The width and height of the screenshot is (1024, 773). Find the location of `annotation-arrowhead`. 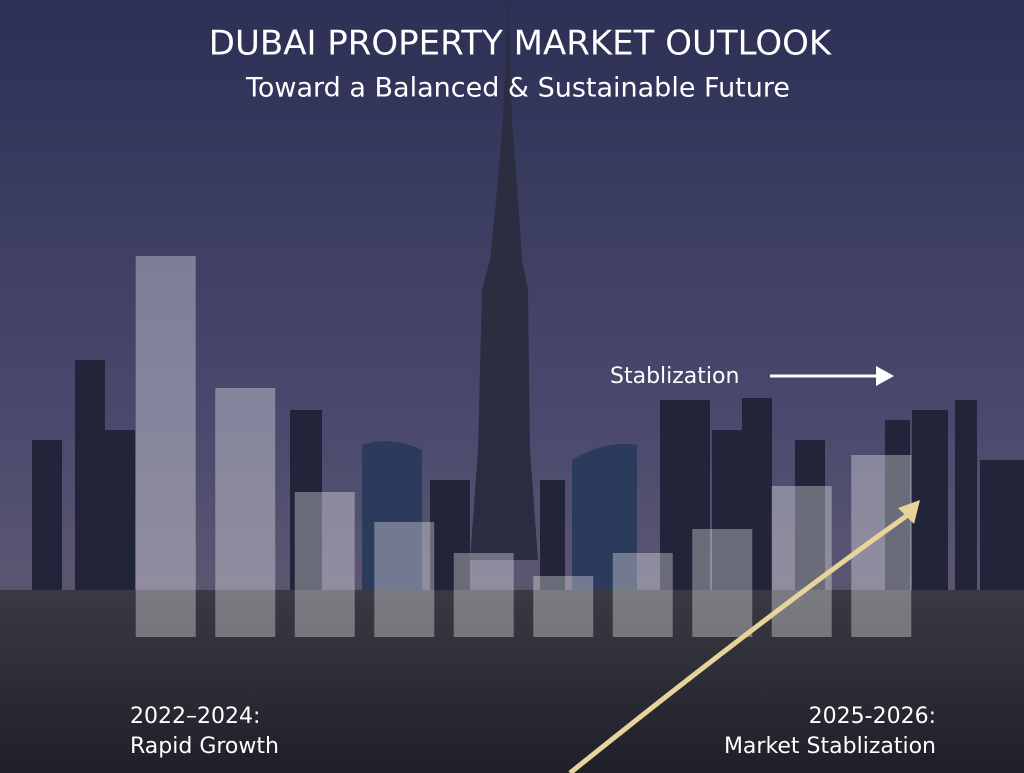

annotation-arrowhead is located at coordinates (885, 376).